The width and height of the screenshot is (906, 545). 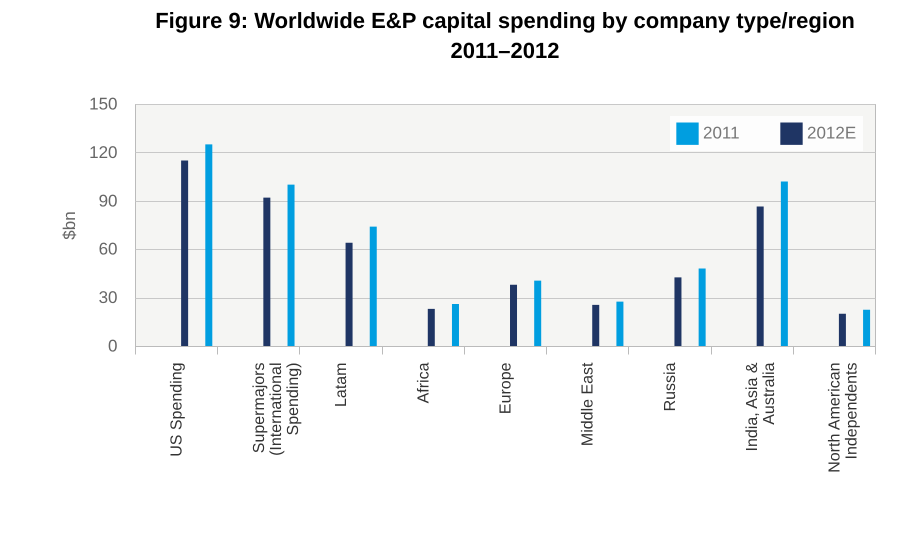 What do you see at coordinates (108, 200) in the screenshot?
I see `y-tick-label: 90` at bounding box center [108, 200].